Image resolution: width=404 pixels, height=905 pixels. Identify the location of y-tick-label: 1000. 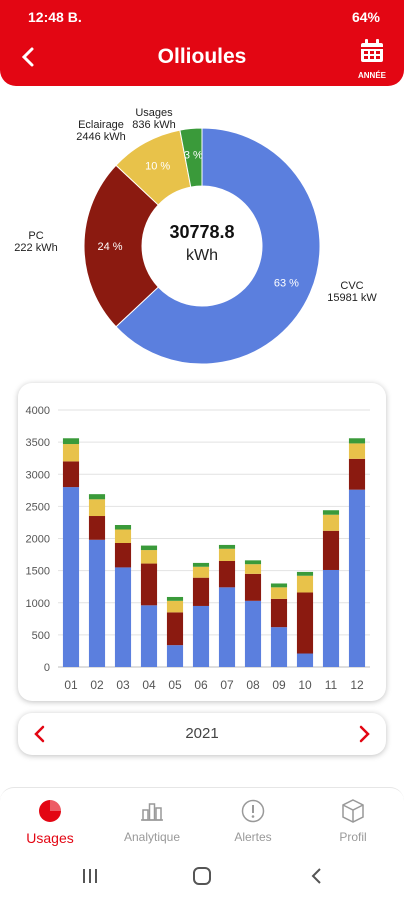
(38, 604).